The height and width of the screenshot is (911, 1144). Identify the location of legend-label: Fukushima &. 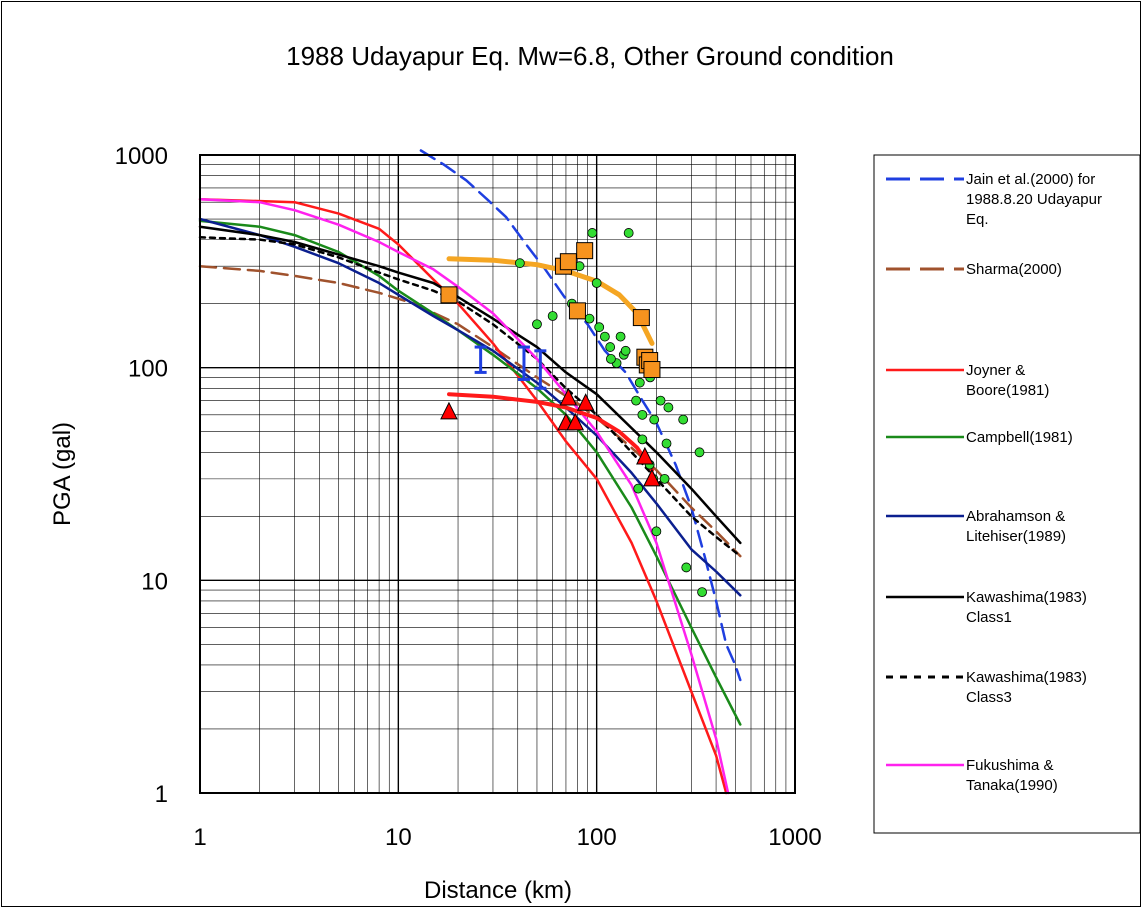
(1010, 765).